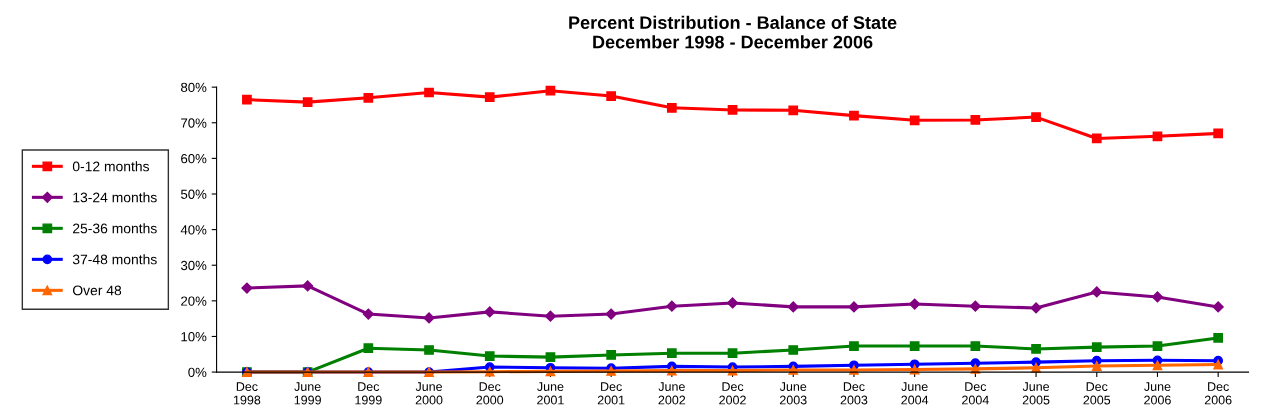  What do you see at coordinates (197, 372) in the screenshot?
I see `y-tick-label: 0%` at bounding box center [197, 372].